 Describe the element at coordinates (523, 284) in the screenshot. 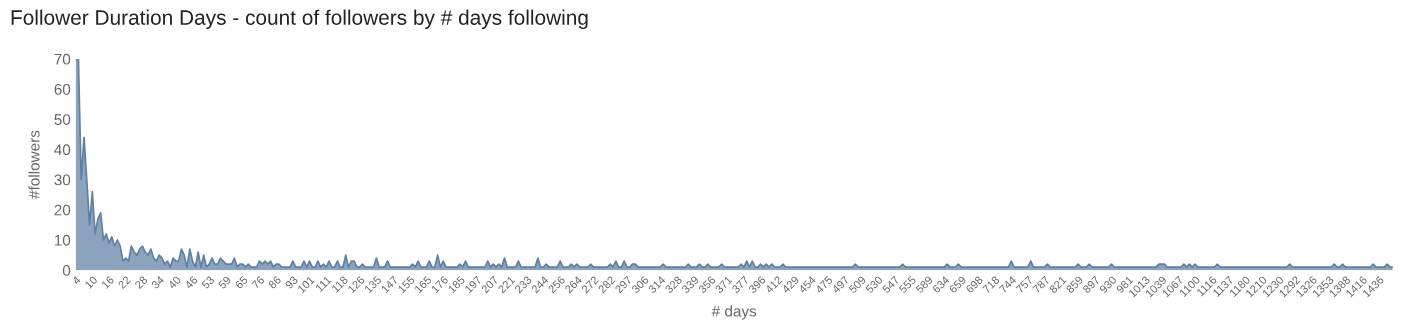

I see `x-tick-label: 233` at that location.